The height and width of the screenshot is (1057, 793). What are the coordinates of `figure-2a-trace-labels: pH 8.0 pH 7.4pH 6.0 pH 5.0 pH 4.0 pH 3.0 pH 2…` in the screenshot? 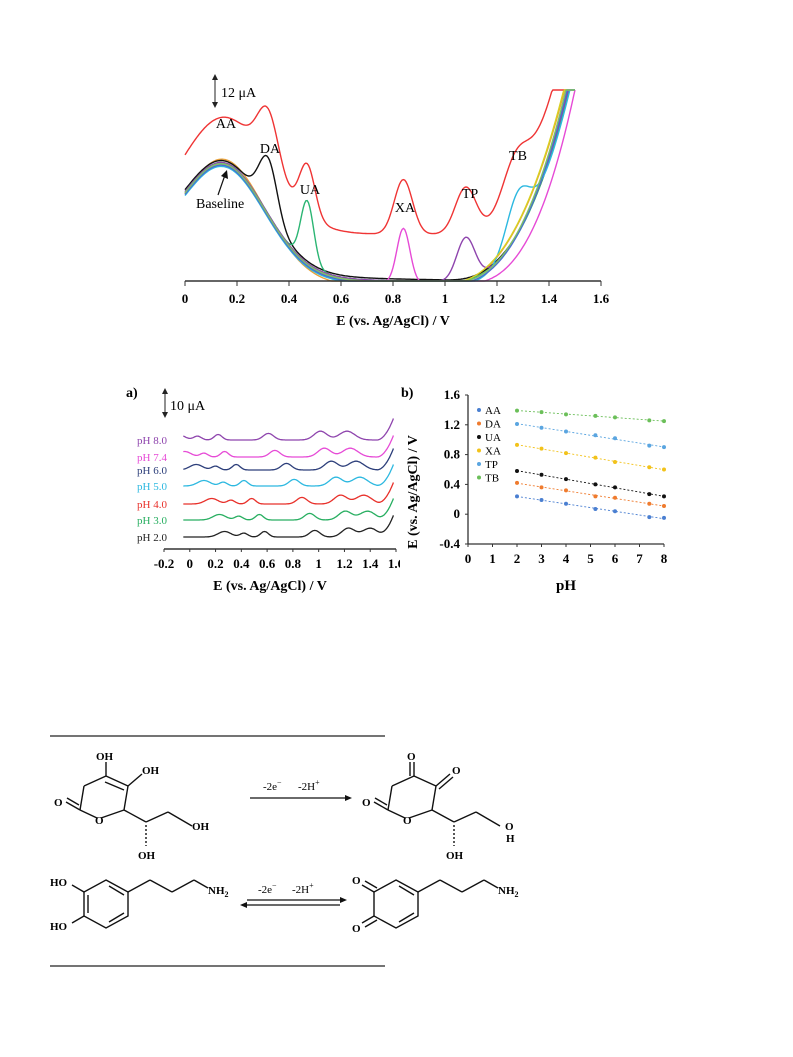 It's located at (152, 489).